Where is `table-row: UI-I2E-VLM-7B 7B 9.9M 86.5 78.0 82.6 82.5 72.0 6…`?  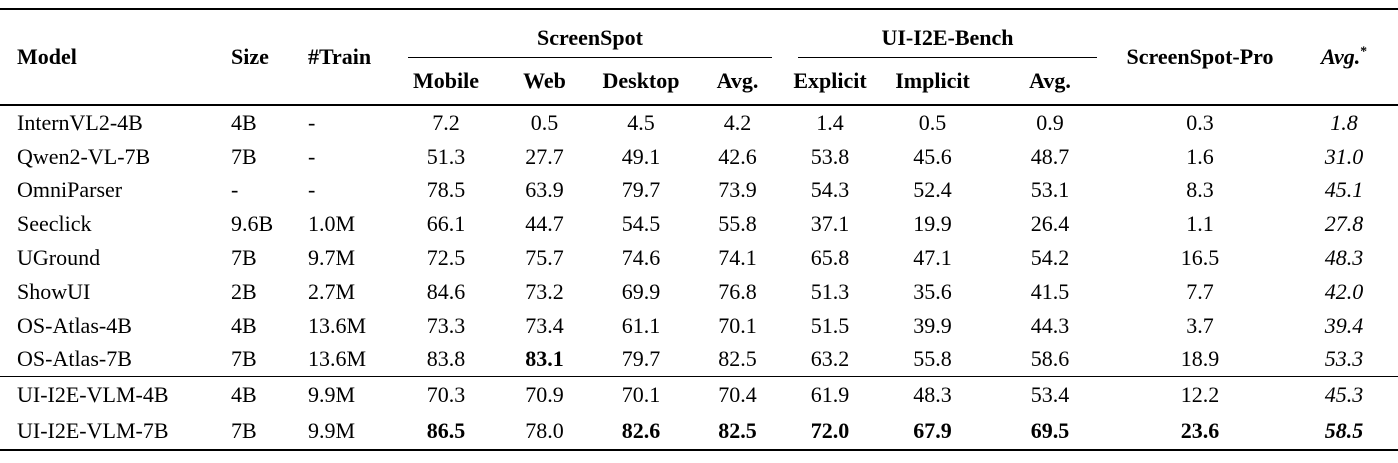 table-row: UI-I2E-VLM-7B 7B 9.9M 86.5 78.0 82.6 82.5 72.0 6… is located at coordinates (699, 431).